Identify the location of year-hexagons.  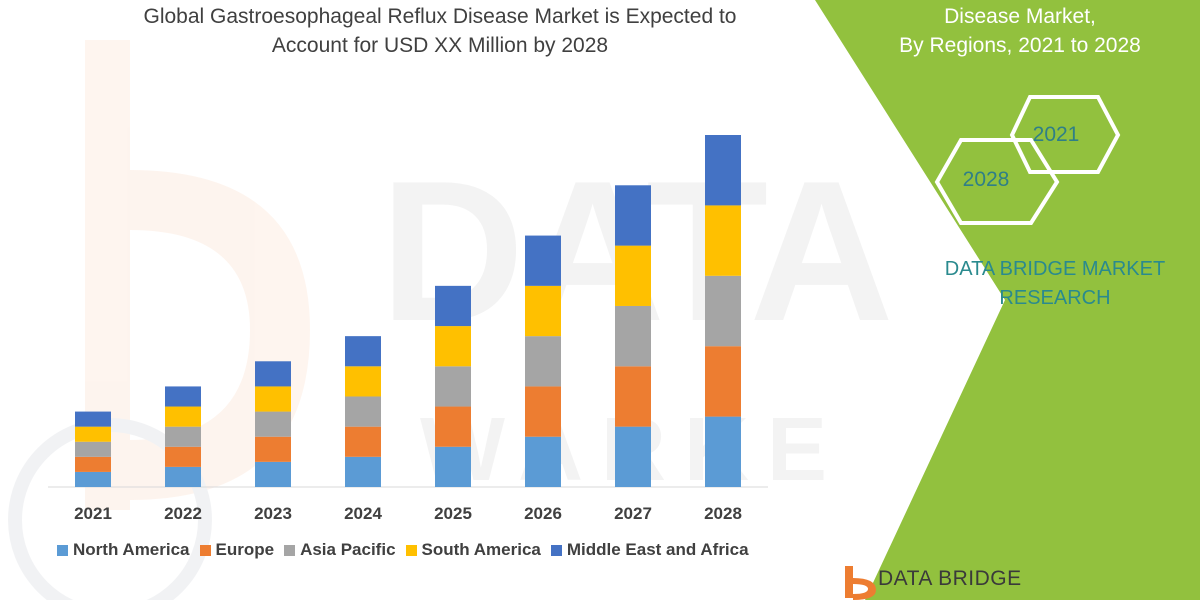
(1027, 160).